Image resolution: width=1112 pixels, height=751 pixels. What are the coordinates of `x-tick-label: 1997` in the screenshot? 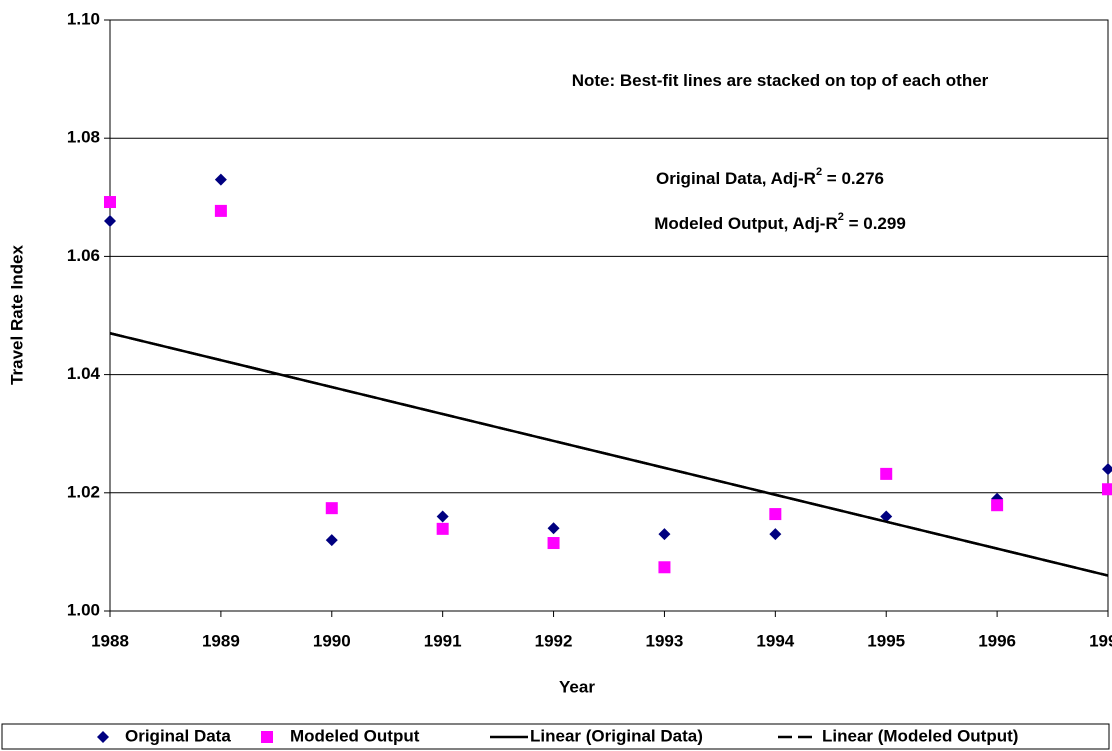 It's located at (1100, 640).